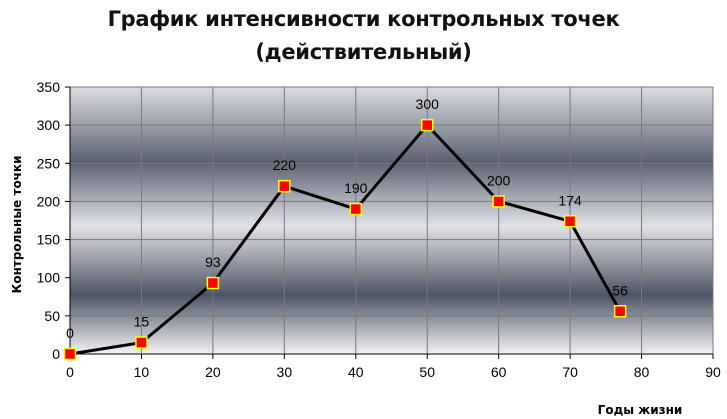 The image size is (727, 419). I want to click on data-label: 174, so click(570, 200).